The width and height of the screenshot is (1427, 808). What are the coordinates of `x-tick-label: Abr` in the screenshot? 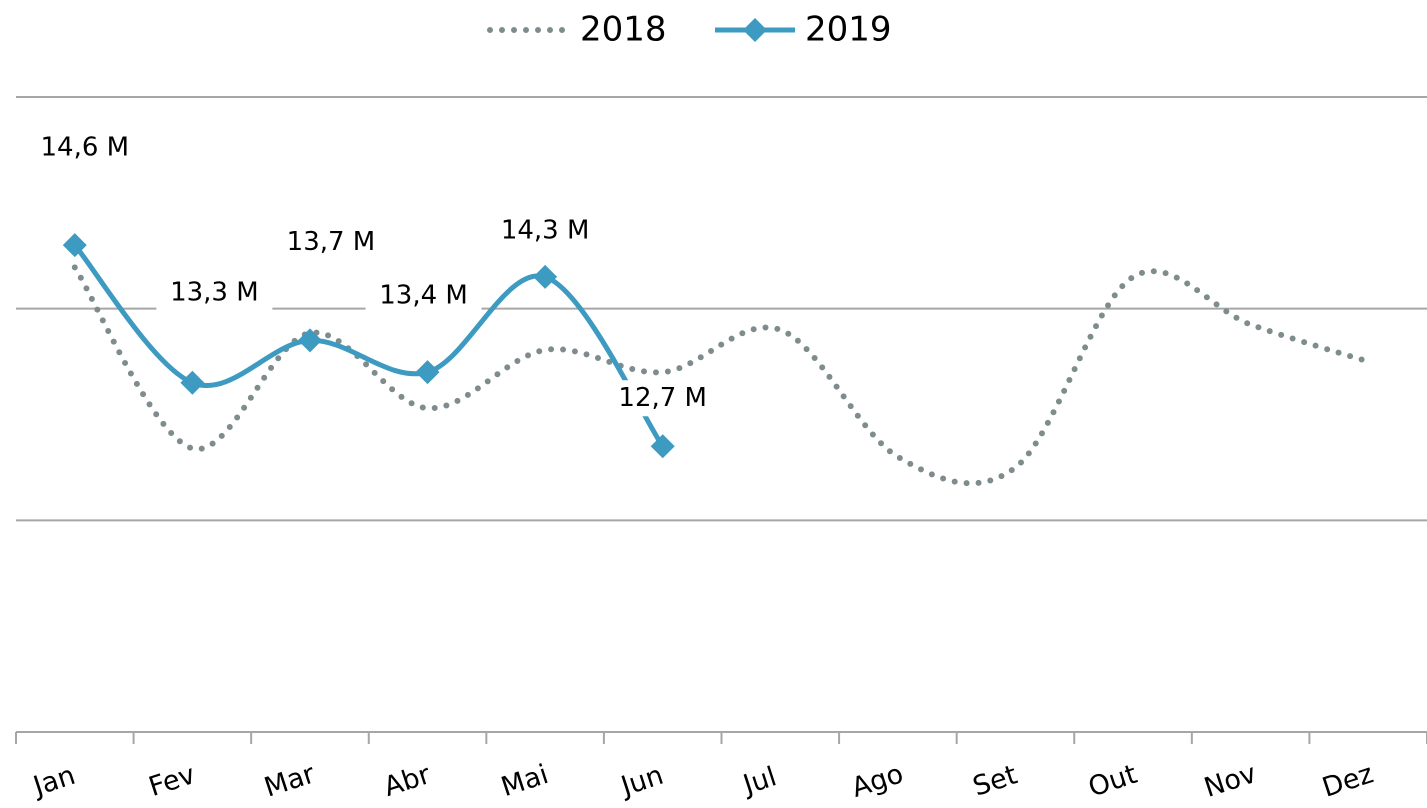 It's located at (407, 781).